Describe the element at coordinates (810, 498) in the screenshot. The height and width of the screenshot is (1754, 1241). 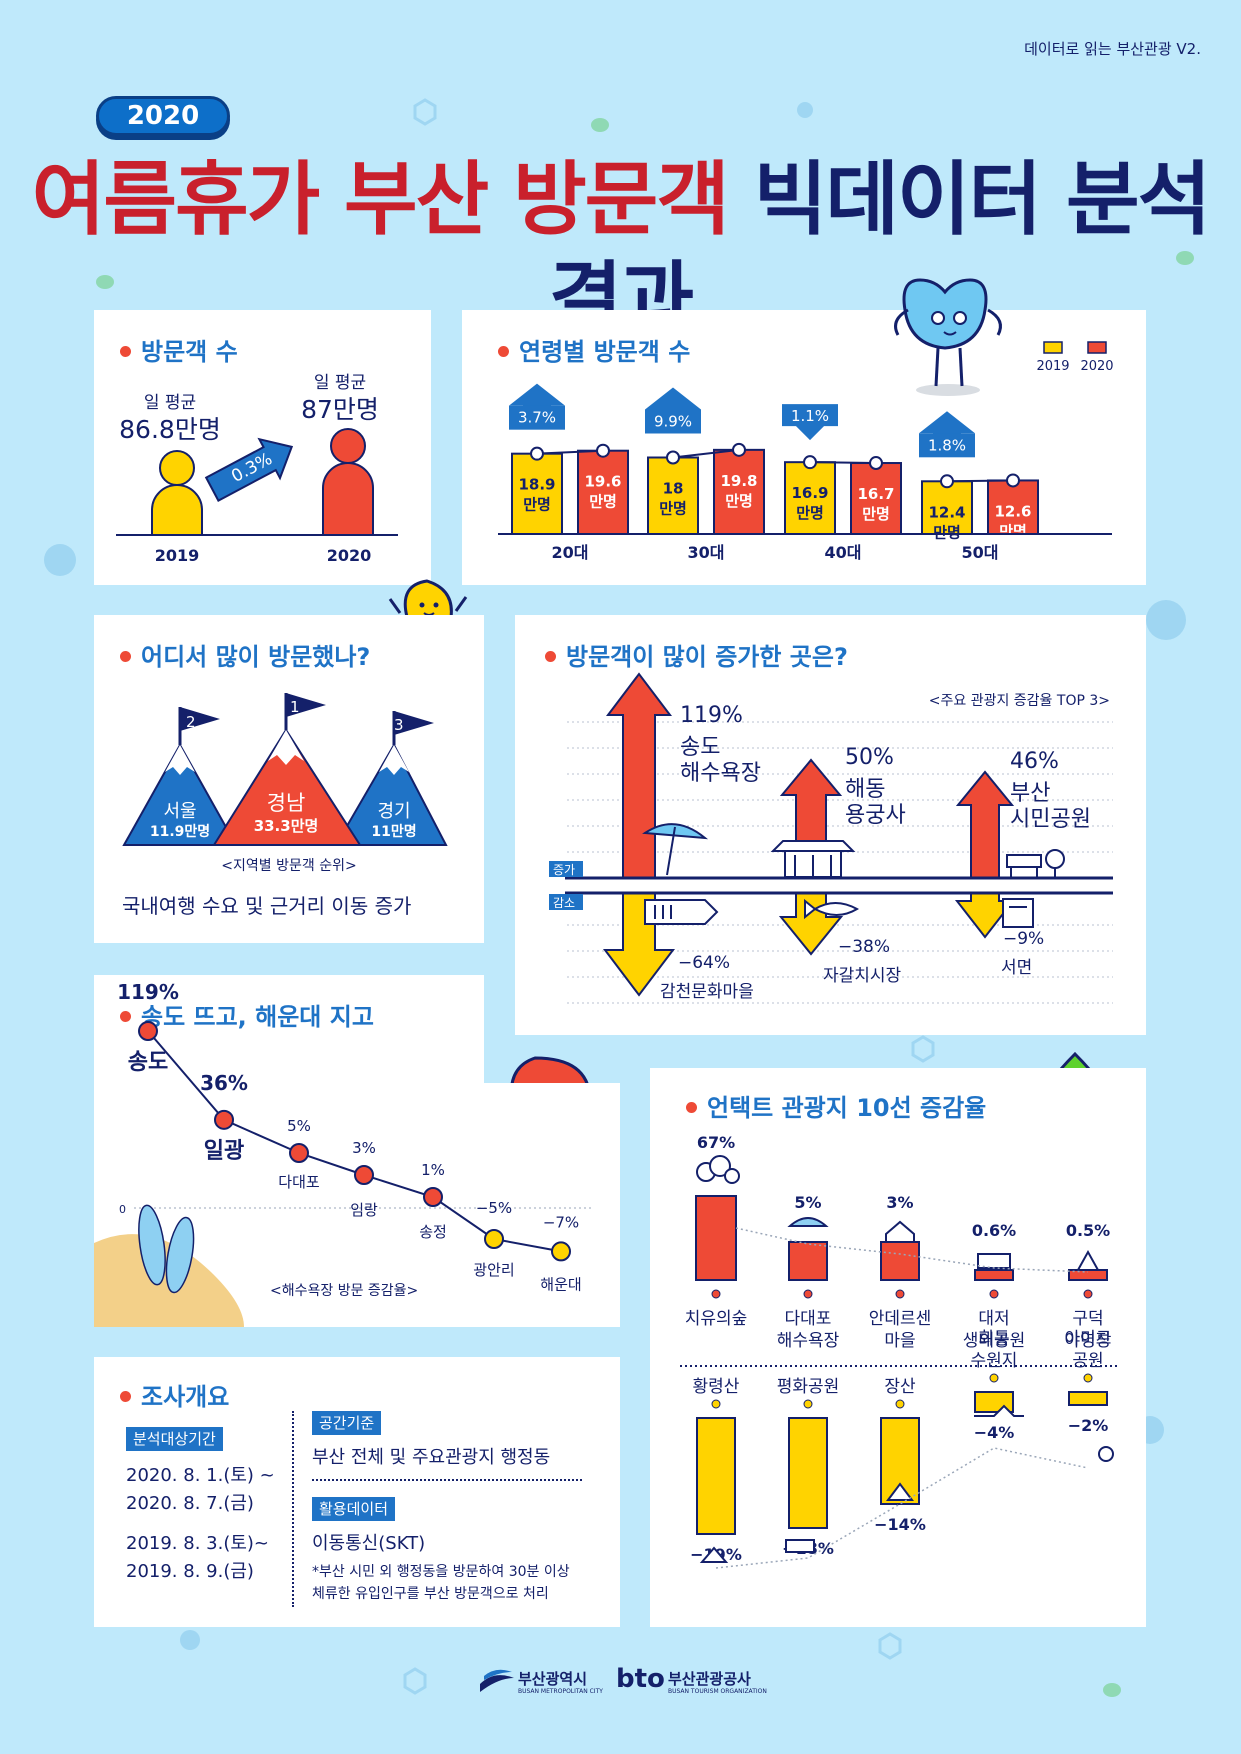
I see `bar-2019-40대` at that location.